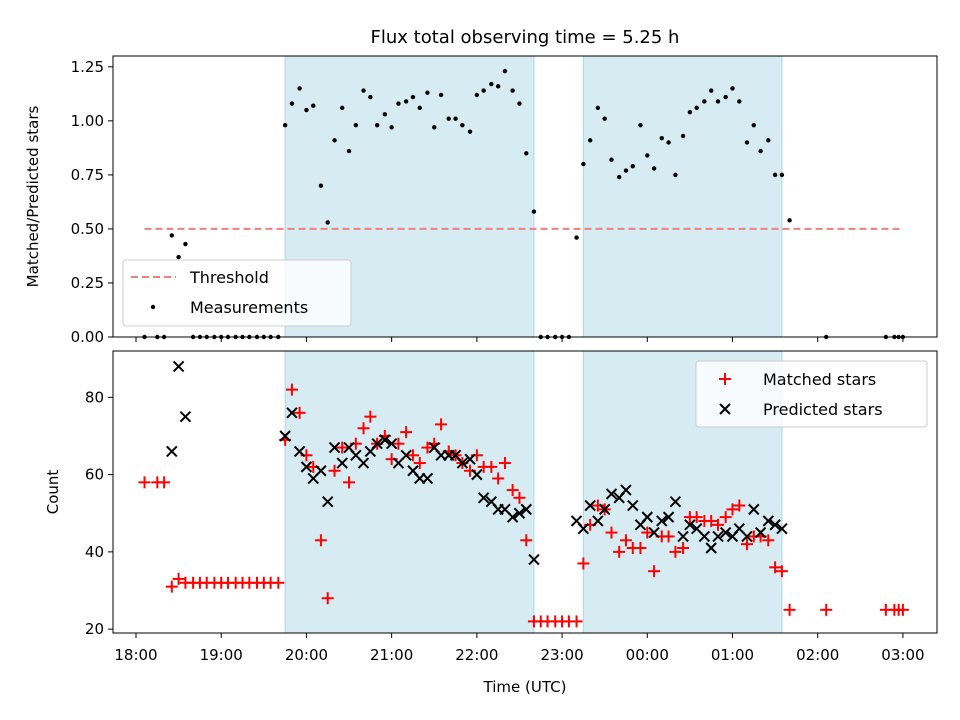 The image size is (960, 720). I want to click on observing-interval, so click(682, 196).